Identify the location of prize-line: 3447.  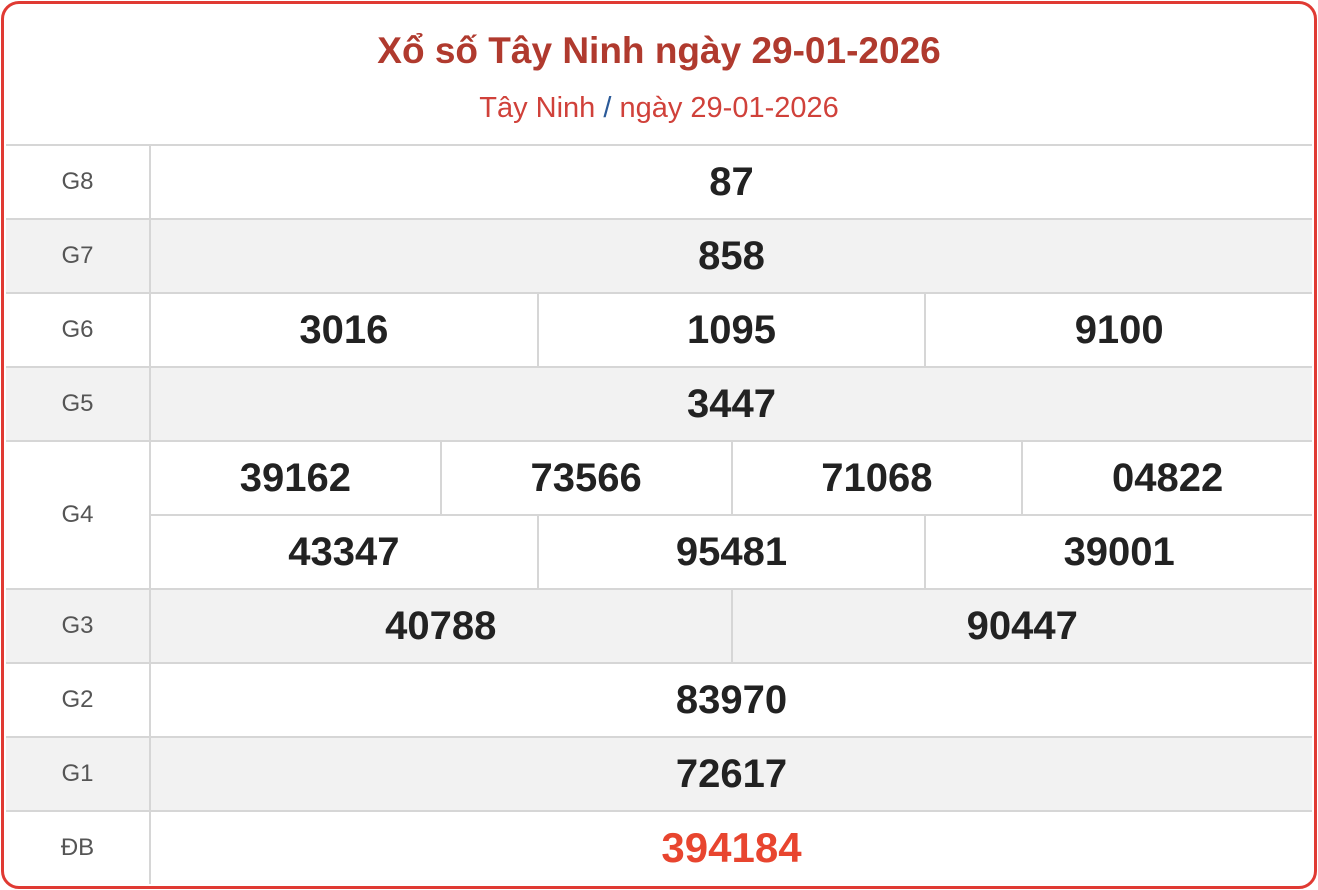
(731, 404).